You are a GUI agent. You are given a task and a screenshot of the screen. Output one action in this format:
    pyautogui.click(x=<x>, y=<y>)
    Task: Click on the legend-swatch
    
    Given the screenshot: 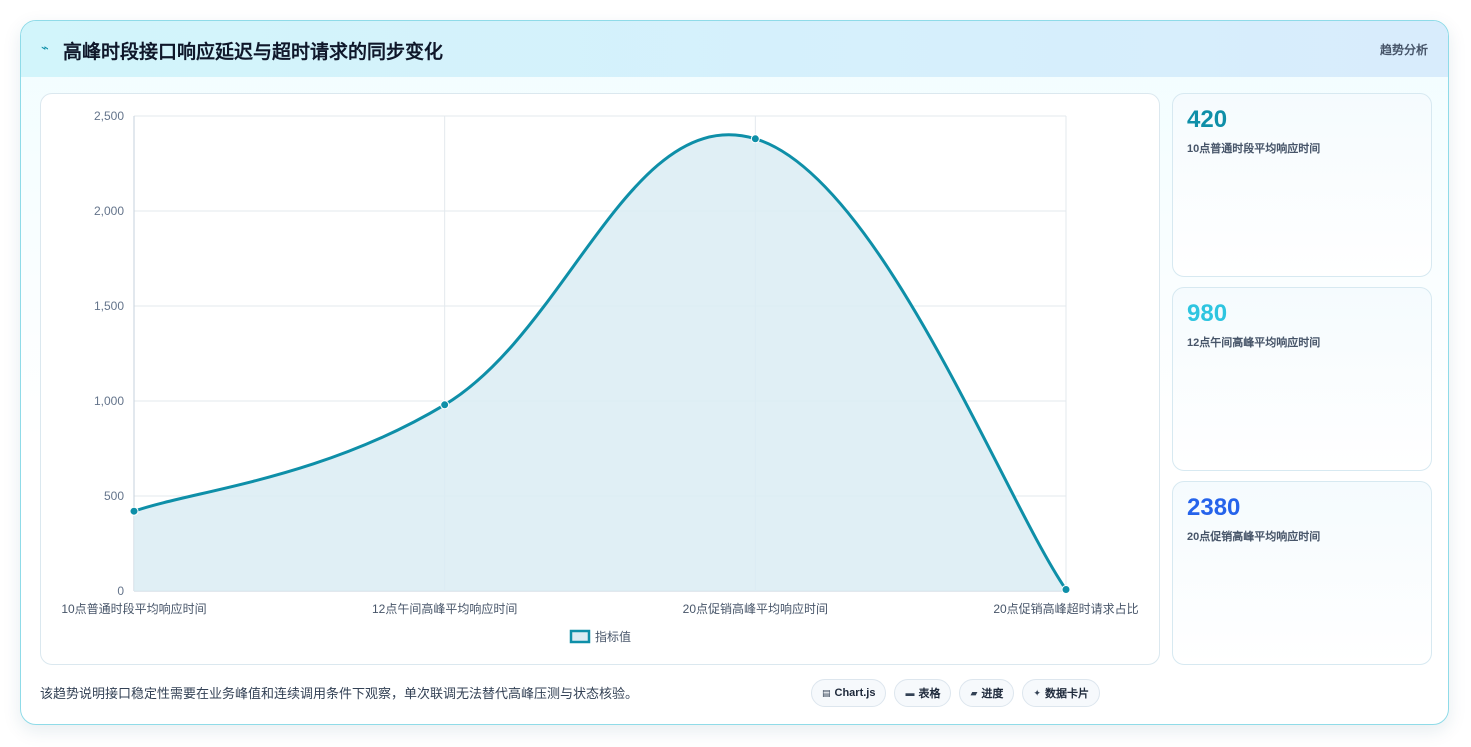 What is the action you would take?
    pyautogui.click(x=580, y=636)
    